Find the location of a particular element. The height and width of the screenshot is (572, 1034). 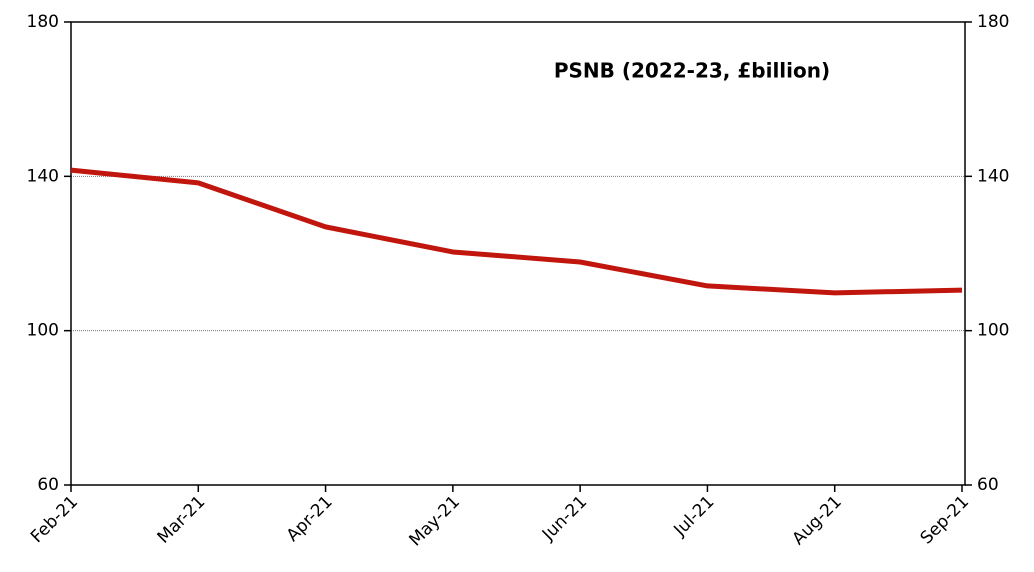

x-tick-label: Sep-21 is located at coordinates (945, 520).